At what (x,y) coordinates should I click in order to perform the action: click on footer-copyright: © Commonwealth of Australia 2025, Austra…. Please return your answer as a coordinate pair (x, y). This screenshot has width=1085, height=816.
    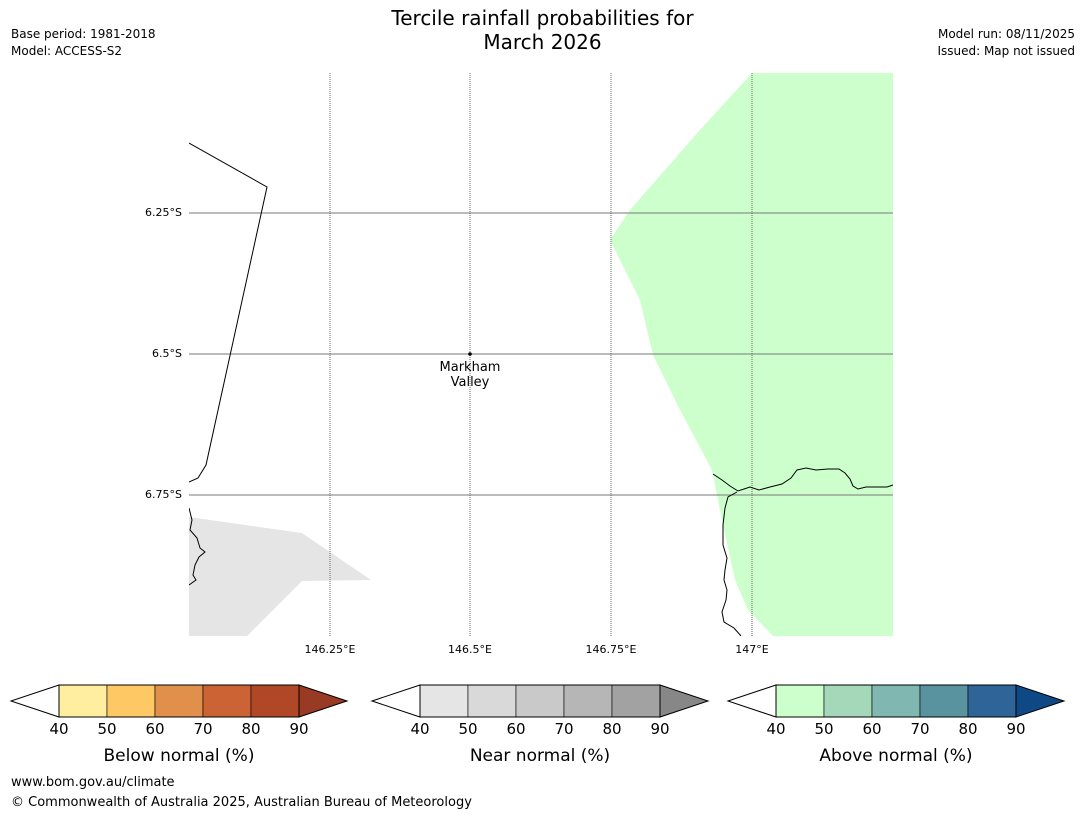
    Looking at the image, I should click on (241, 802).